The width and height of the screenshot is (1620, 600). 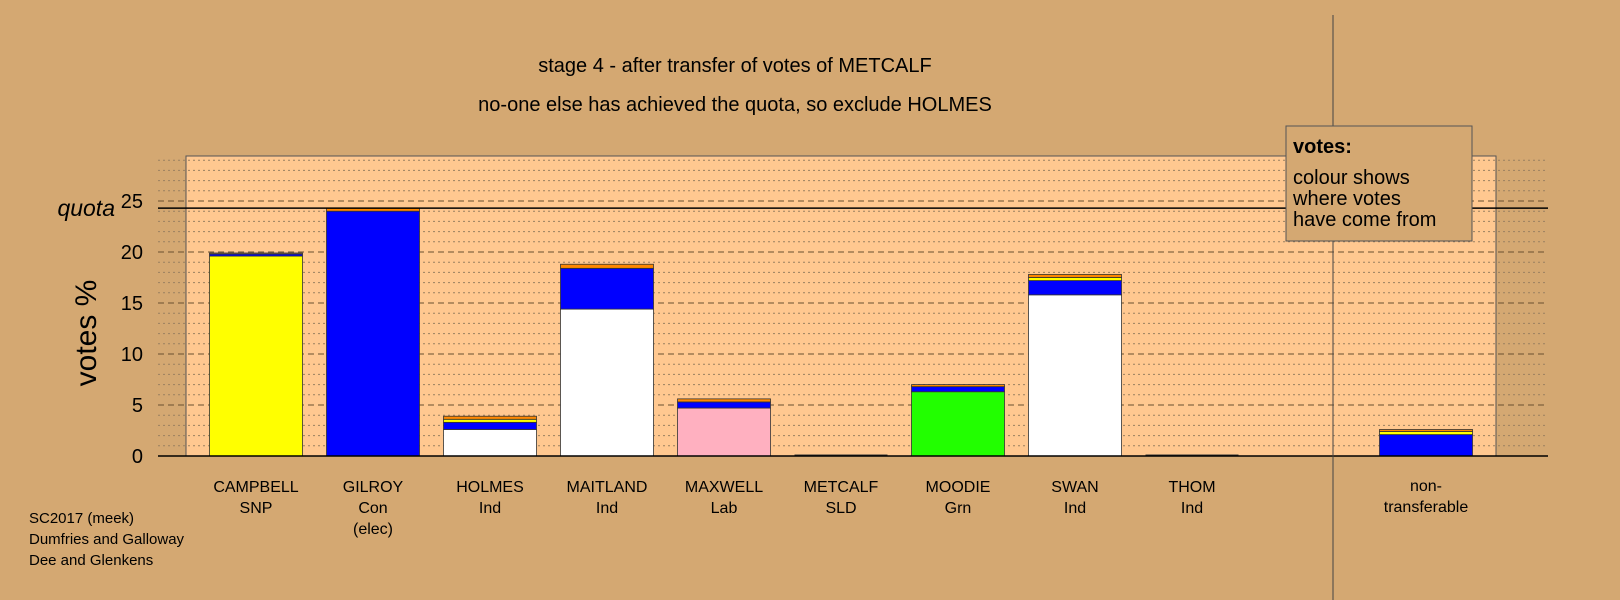 I want to click on footer-line-1: SC2017 (meek), so click(x=81, y=518).